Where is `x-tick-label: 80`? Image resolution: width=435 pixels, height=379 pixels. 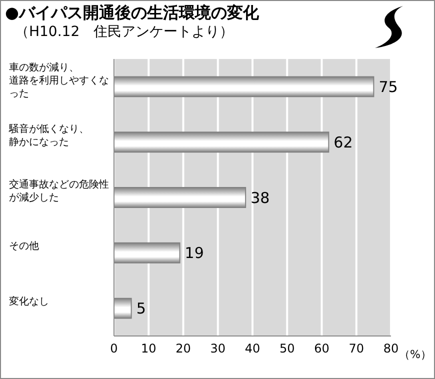
x-tick-label: 80 is located at coordinates (391, 349).